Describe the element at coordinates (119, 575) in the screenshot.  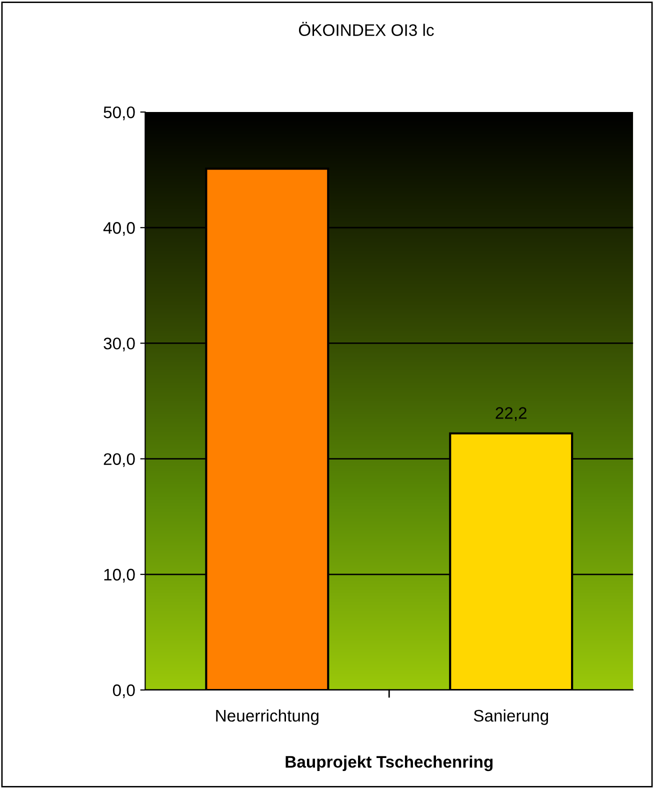
I see `y-tick-label: 10,0` at that location.